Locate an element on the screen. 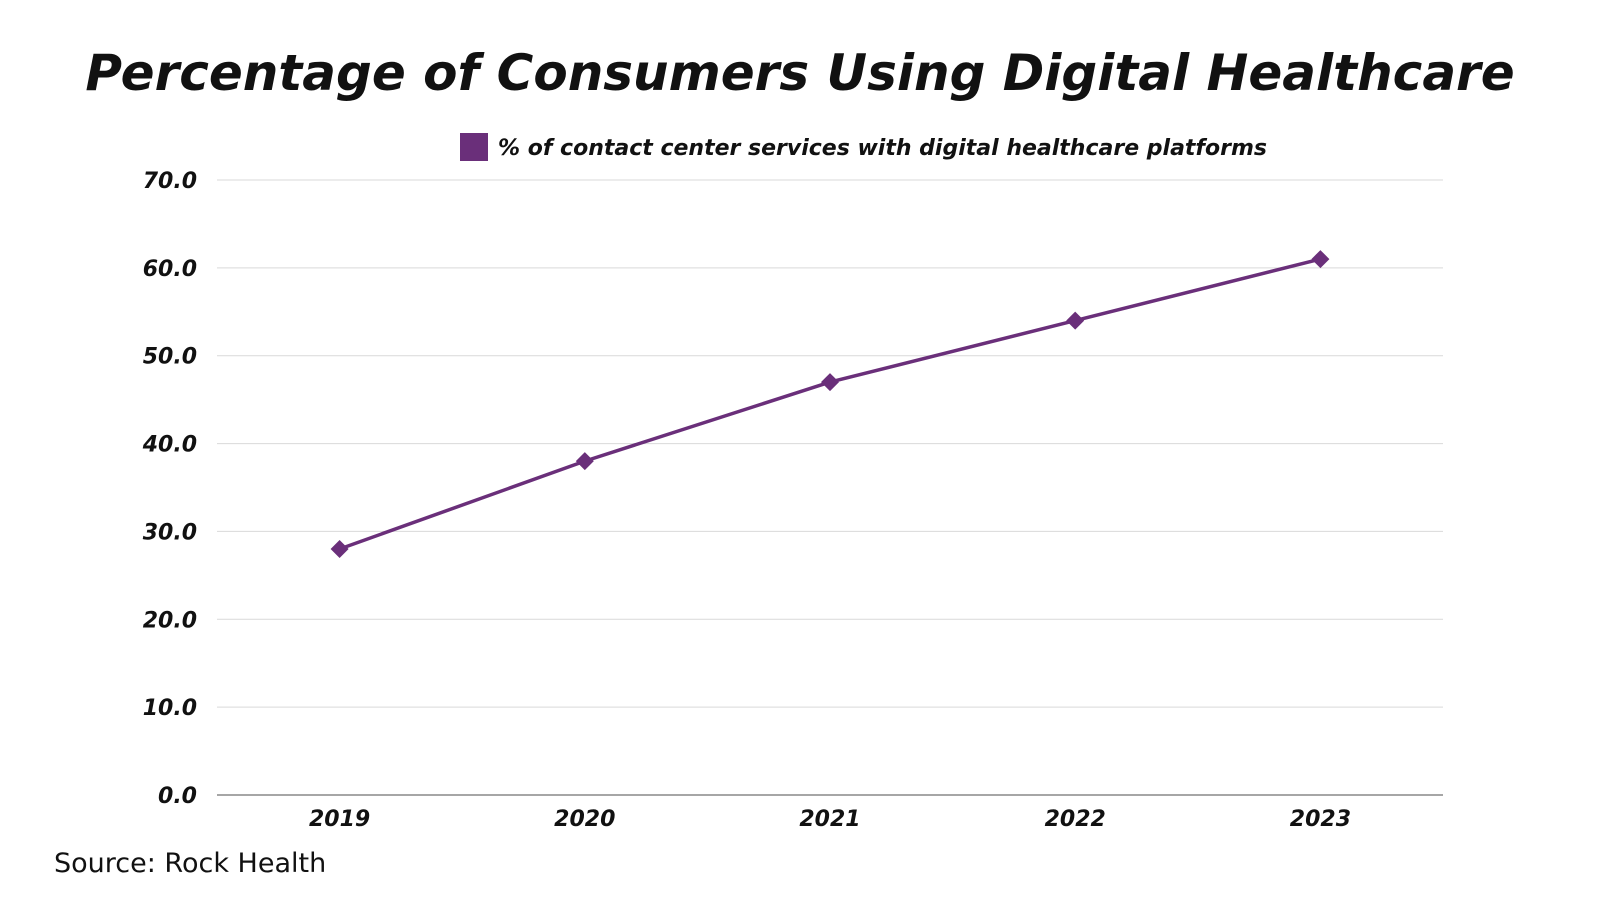 The image size is (1600, 900). y-tick-label: 60.0 is located at coordinates (170, 269).